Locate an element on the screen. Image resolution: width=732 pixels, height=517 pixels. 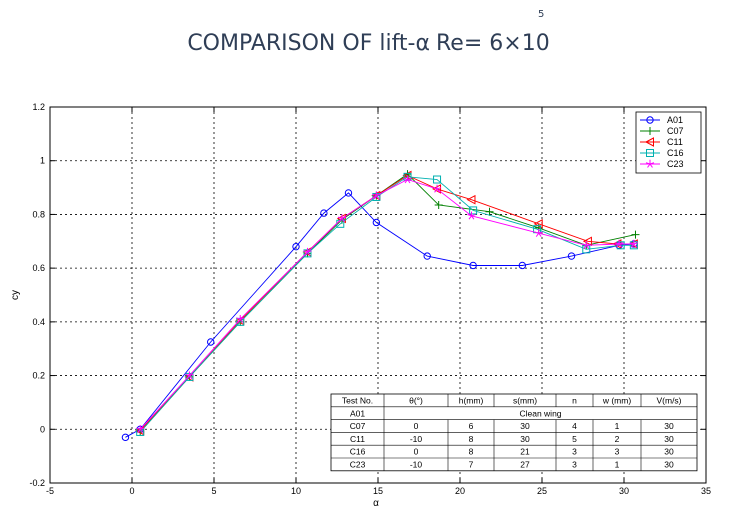
table-cell: 27 is located at coordinates (525, 465).